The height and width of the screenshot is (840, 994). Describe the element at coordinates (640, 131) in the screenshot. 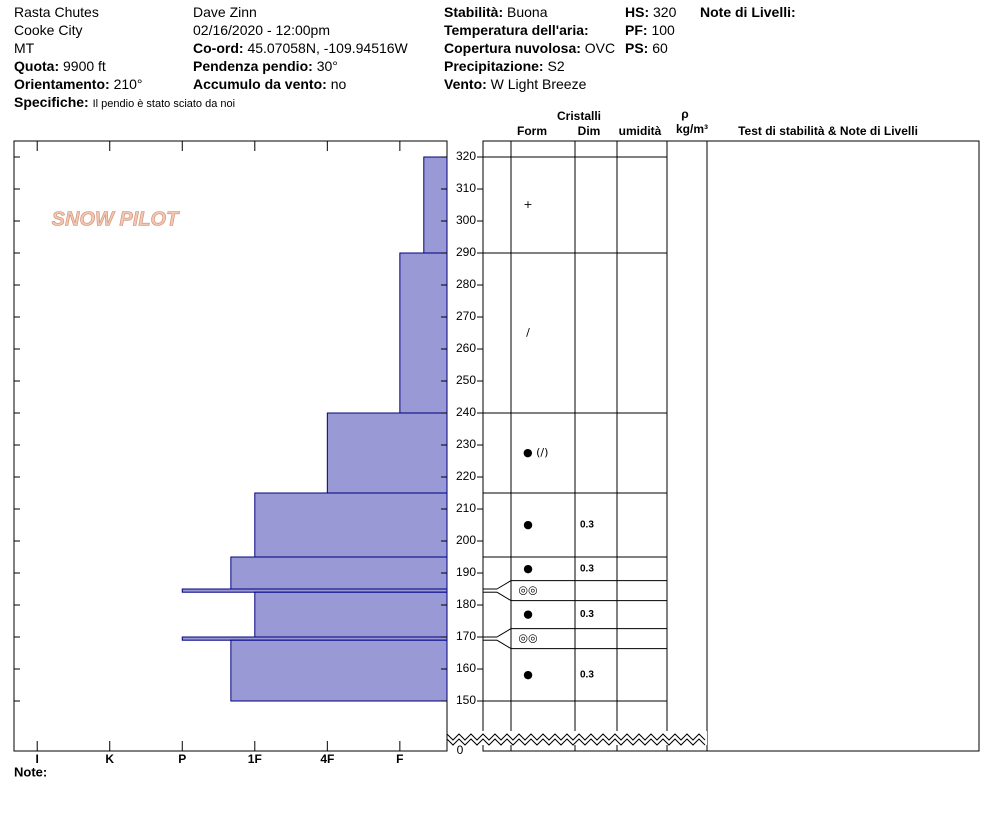

I see `column-header: umidità` at that location.